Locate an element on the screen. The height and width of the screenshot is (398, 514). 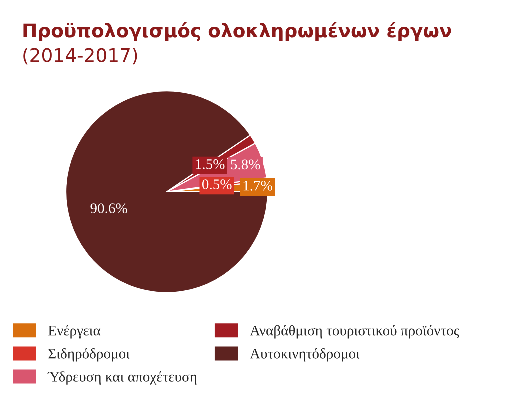
data-label: 0.5% is located at coordinates (217, 185).